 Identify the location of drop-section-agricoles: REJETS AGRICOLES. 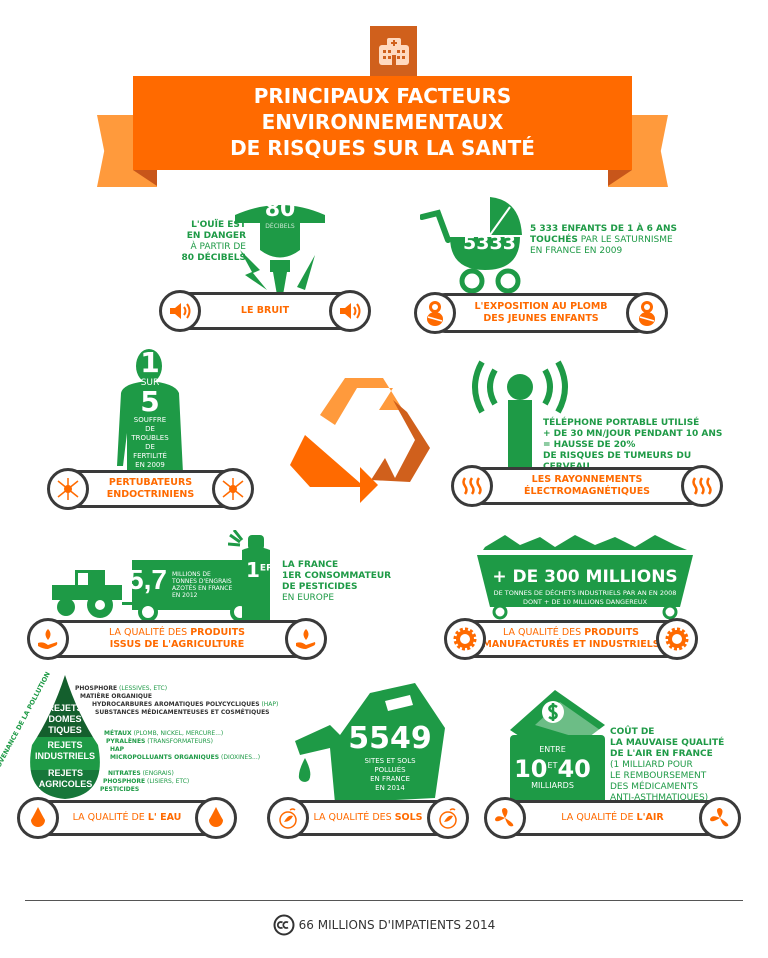
(65, 778).